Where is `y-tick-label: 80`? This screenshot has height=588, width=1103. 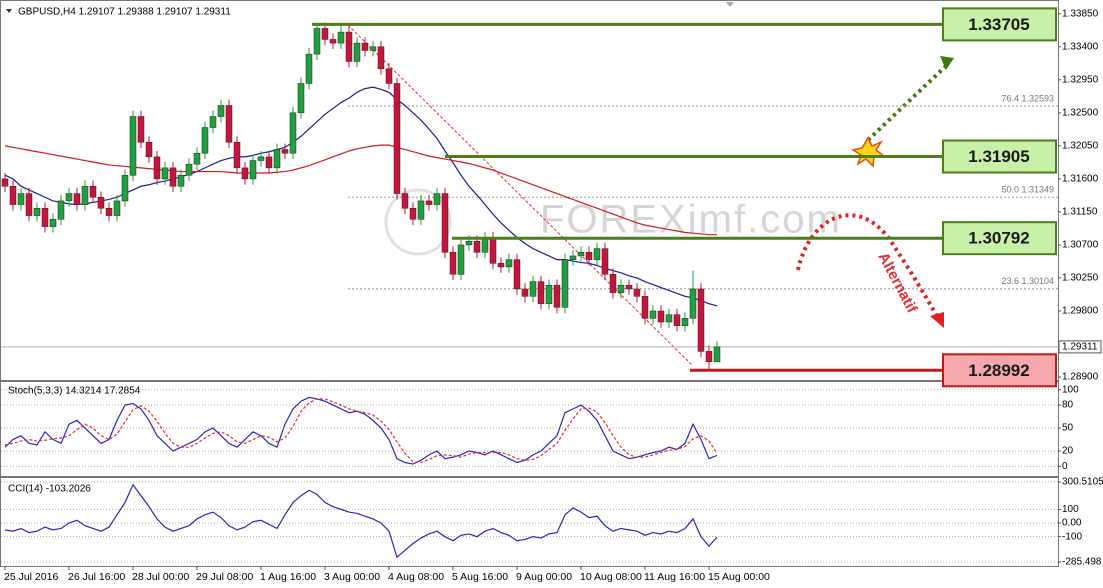 y-tick-label: 80 is located at coordinates (1068, 405).